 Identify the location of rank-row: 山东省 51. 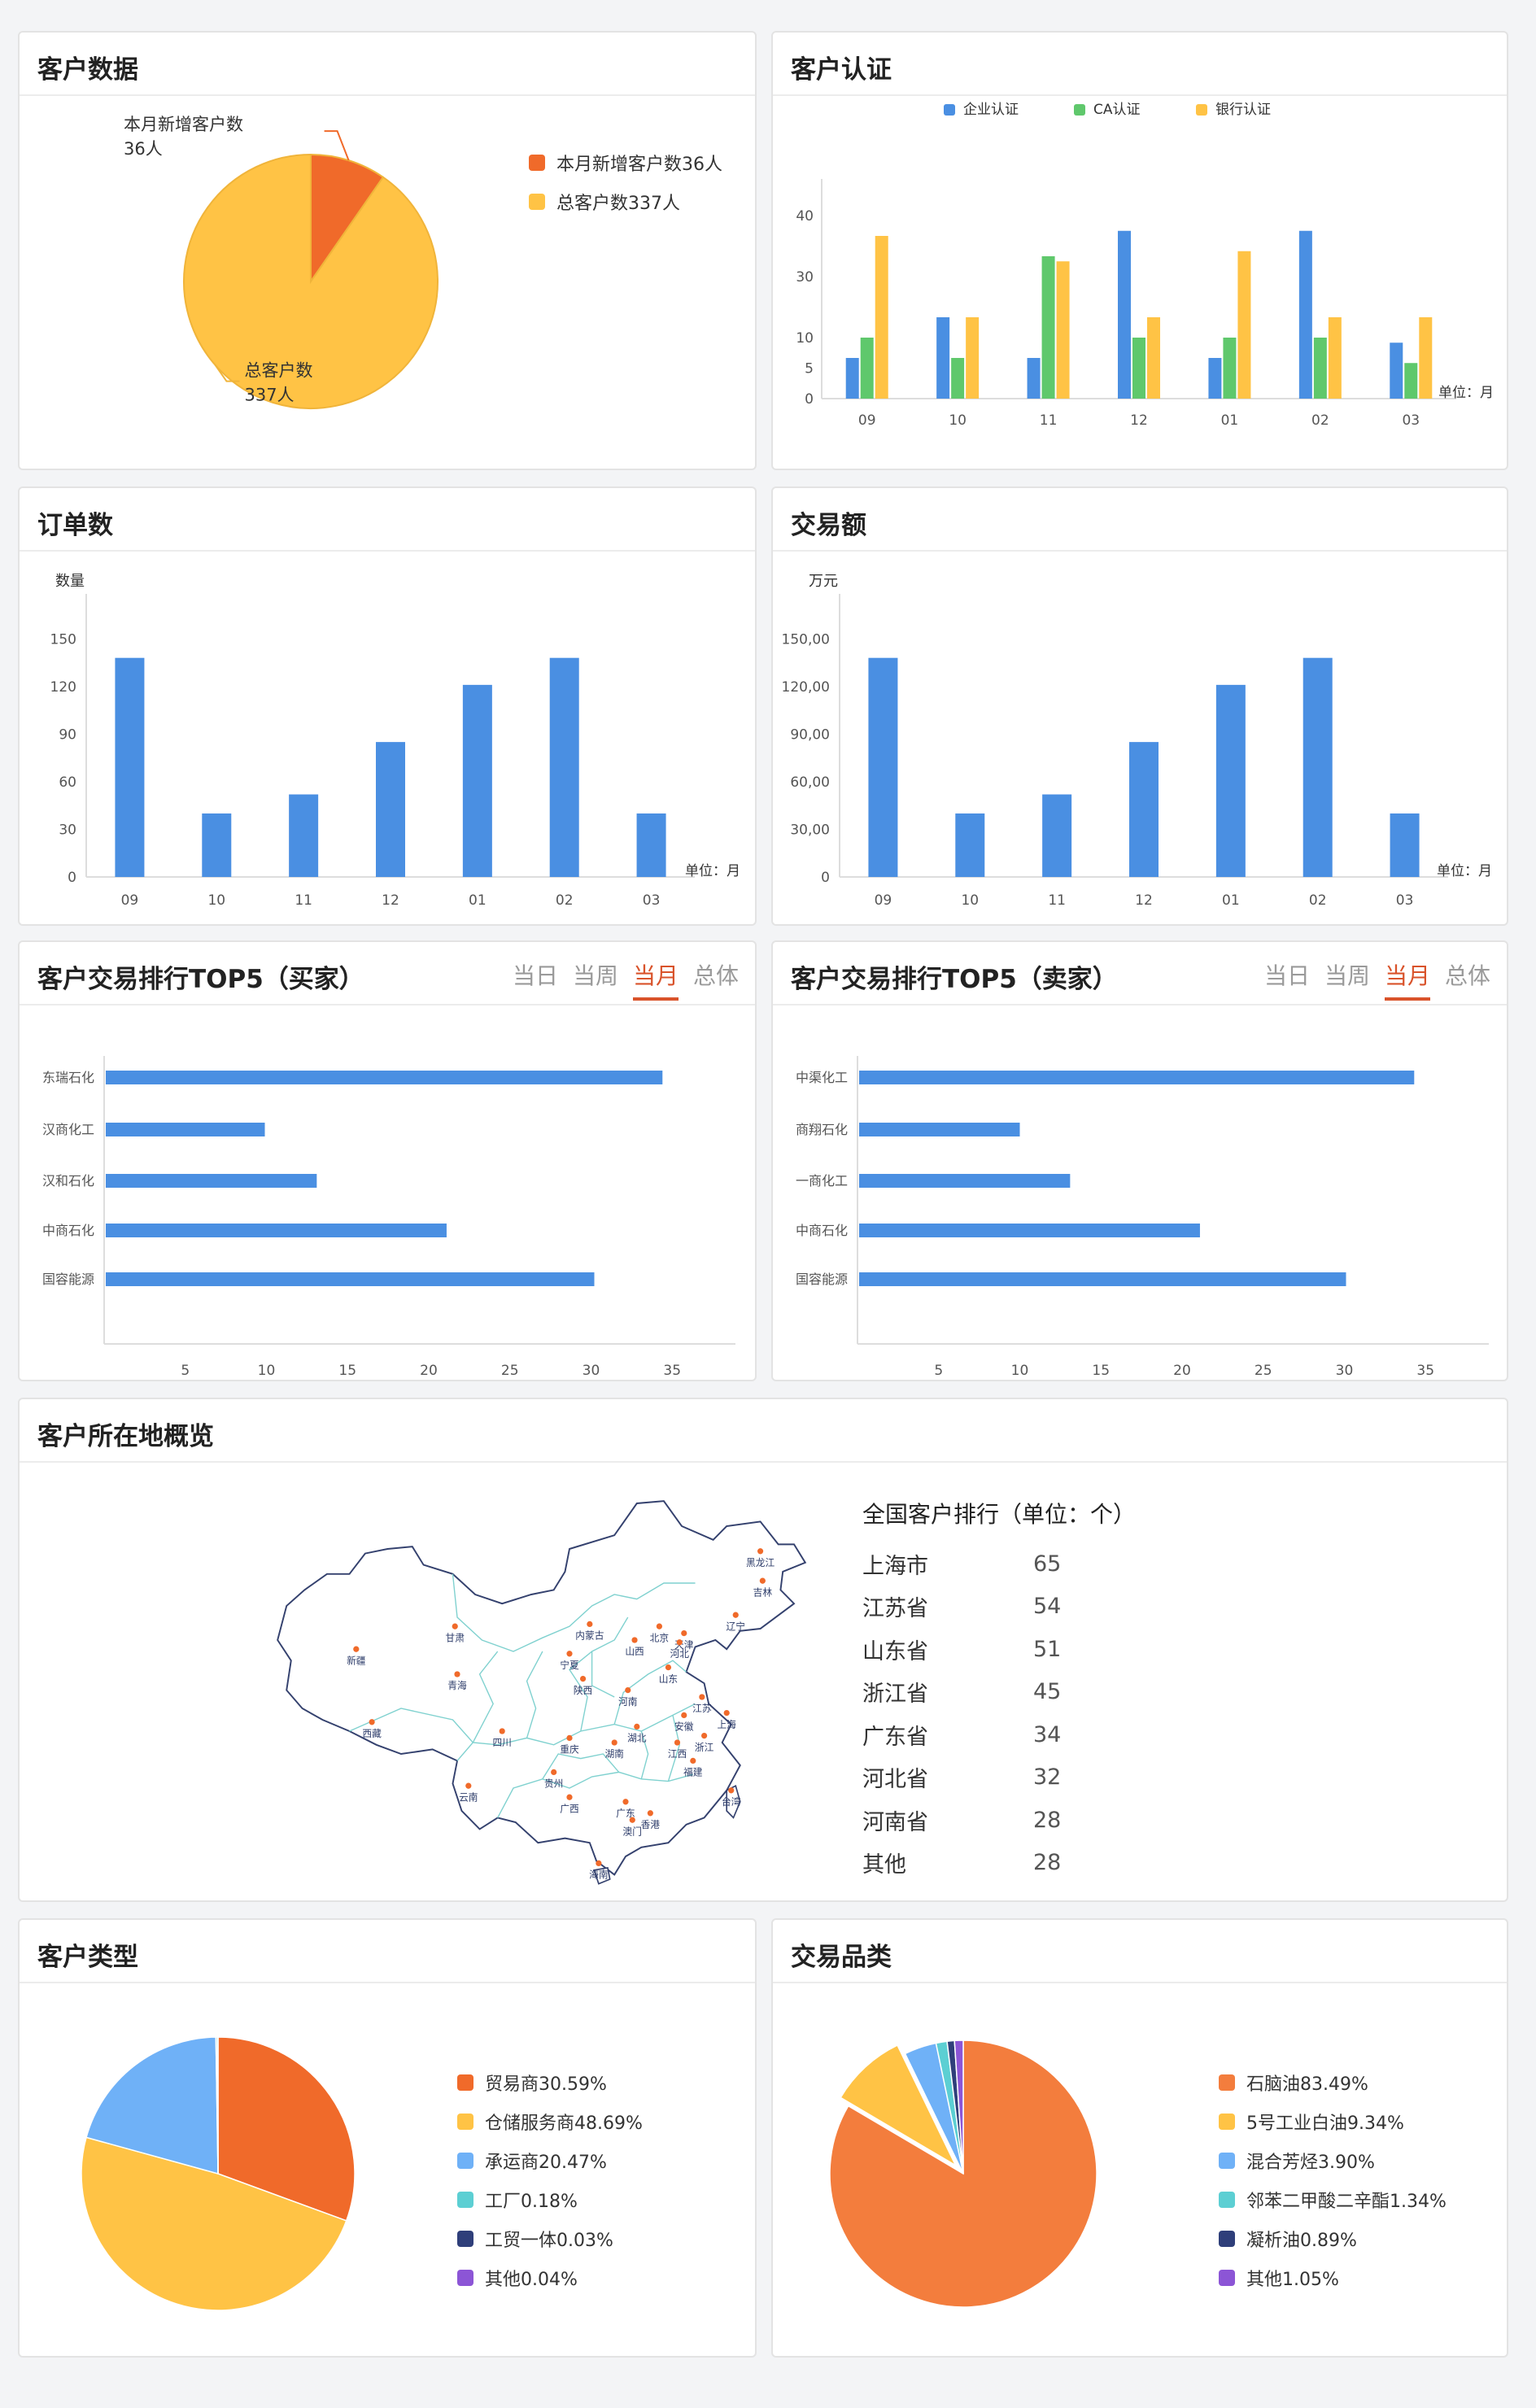
(999, 1649).